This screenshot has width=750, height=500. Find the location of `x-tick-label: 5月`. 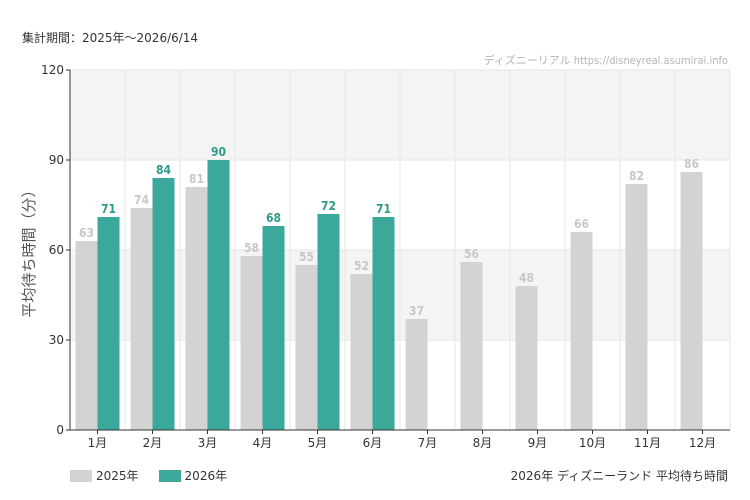

x-tick-label: 5月 is located at coordinates (318, 443).